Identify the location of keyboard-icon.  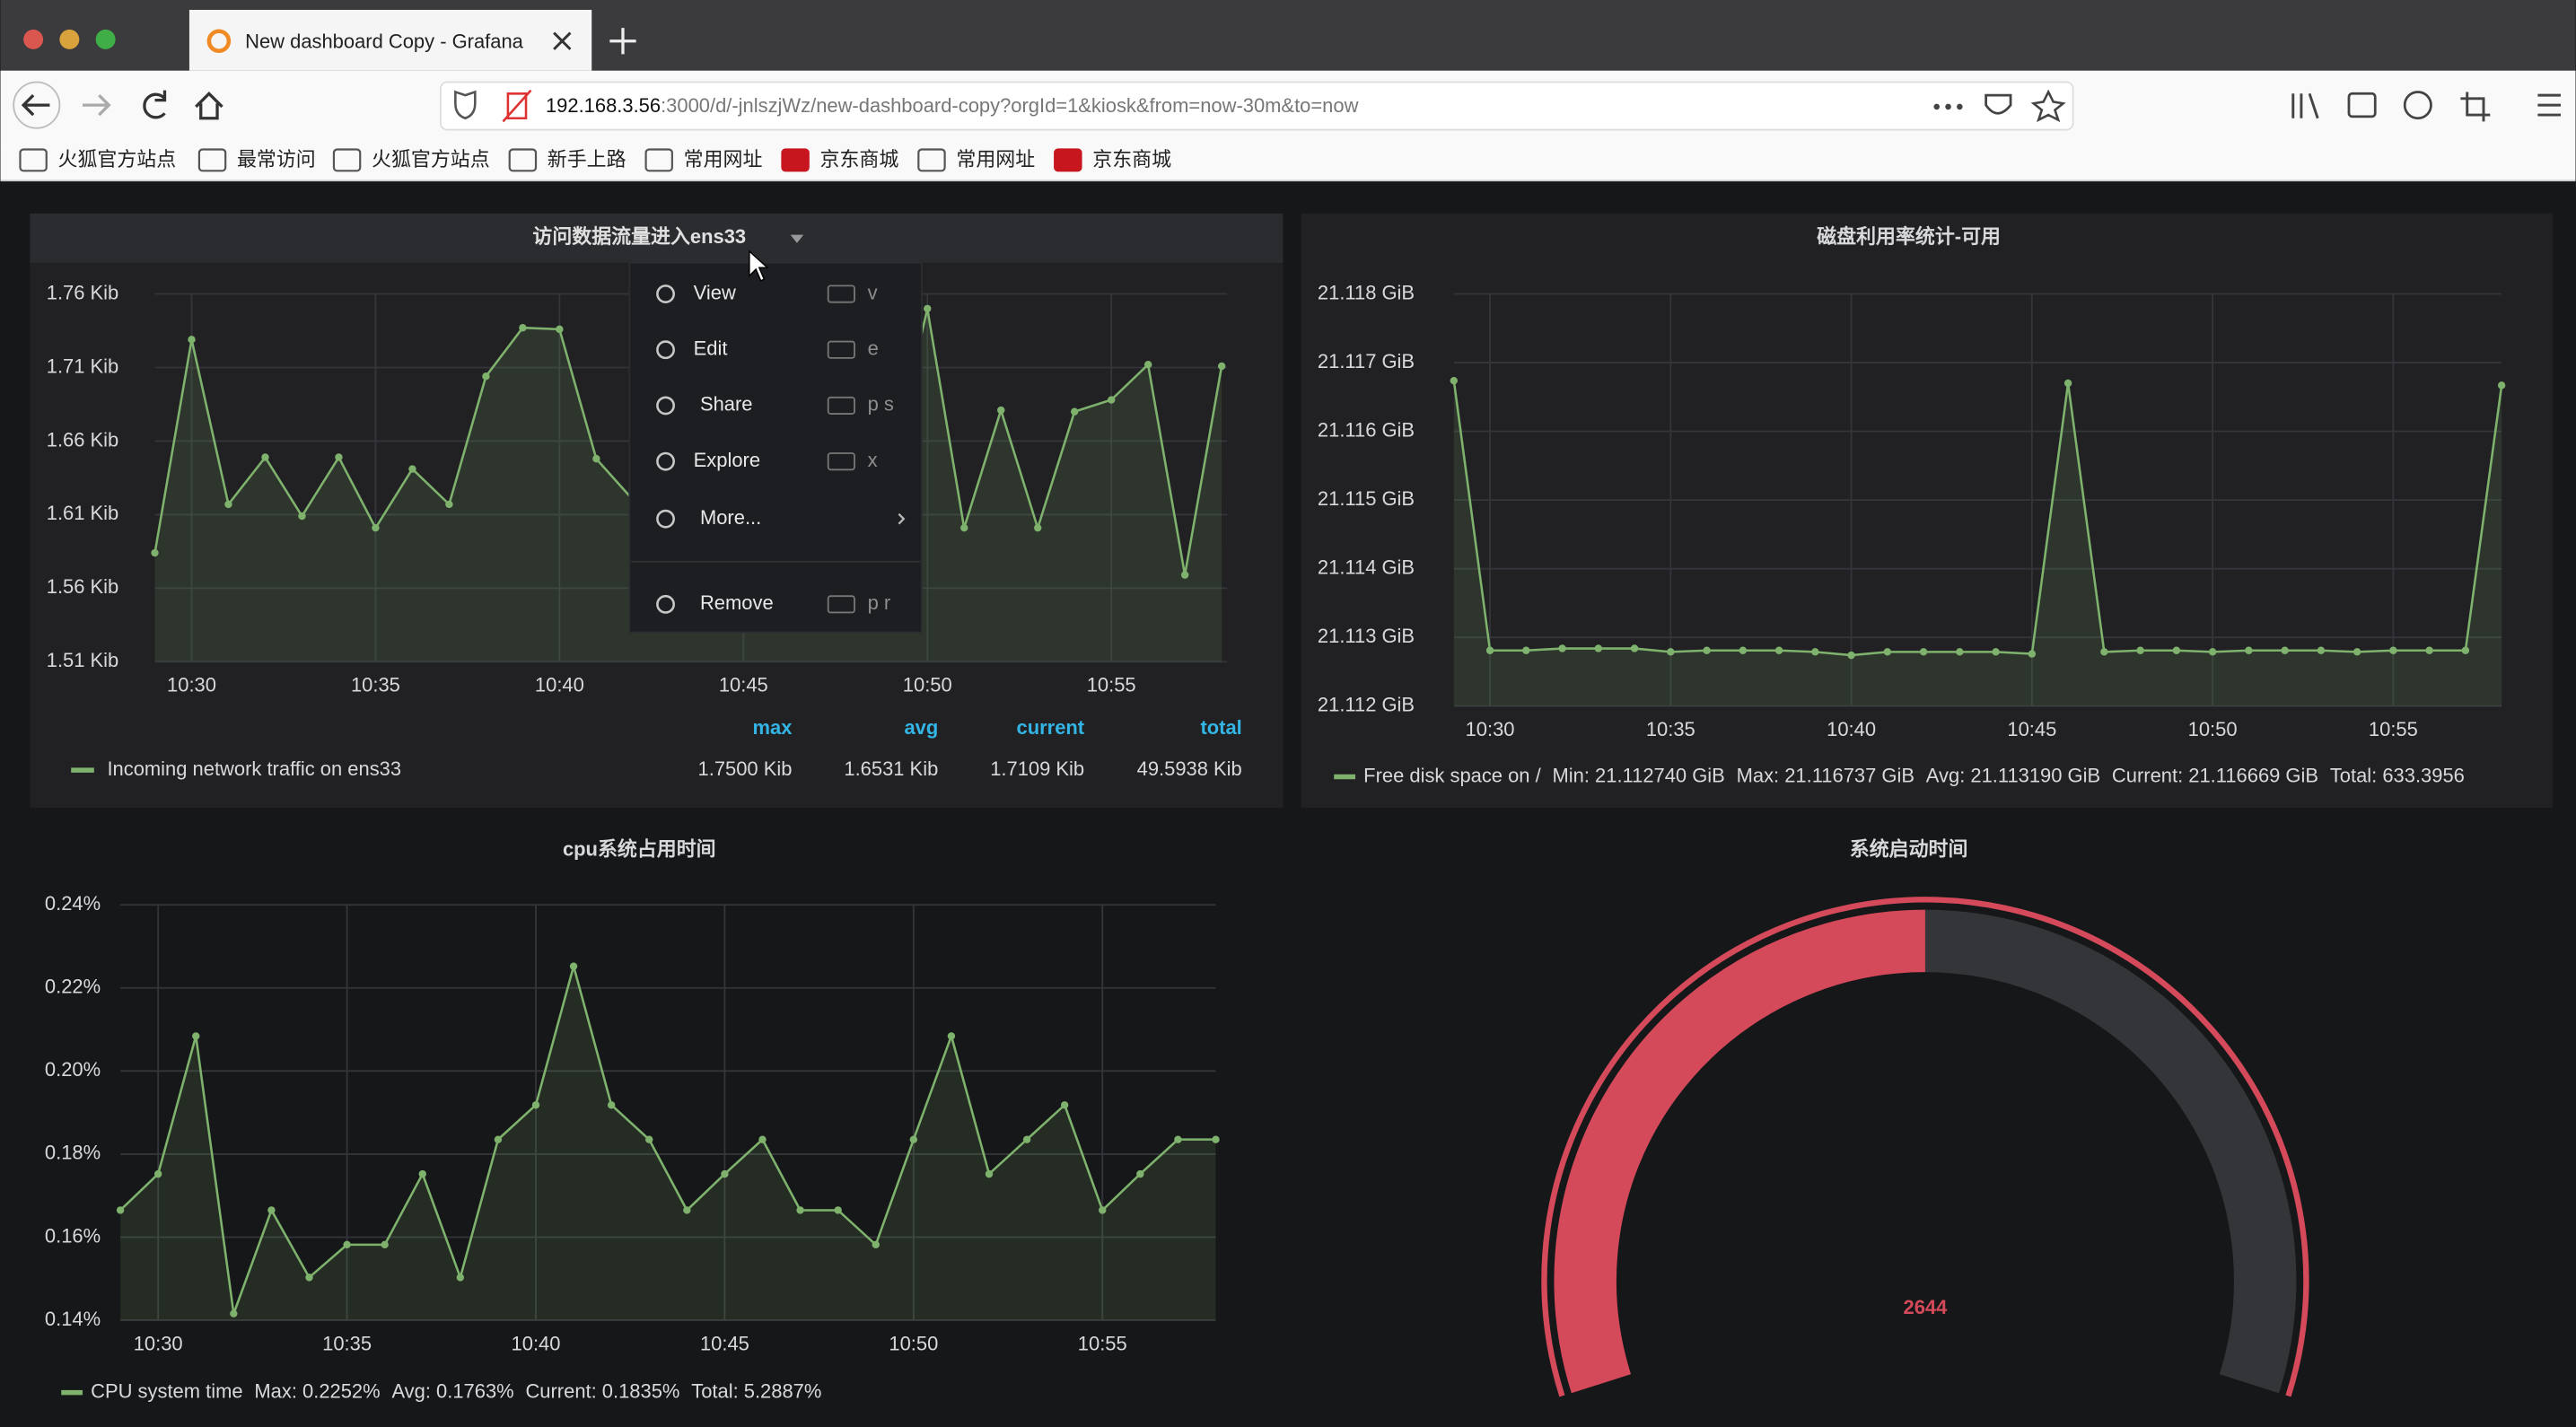
(841, 605).